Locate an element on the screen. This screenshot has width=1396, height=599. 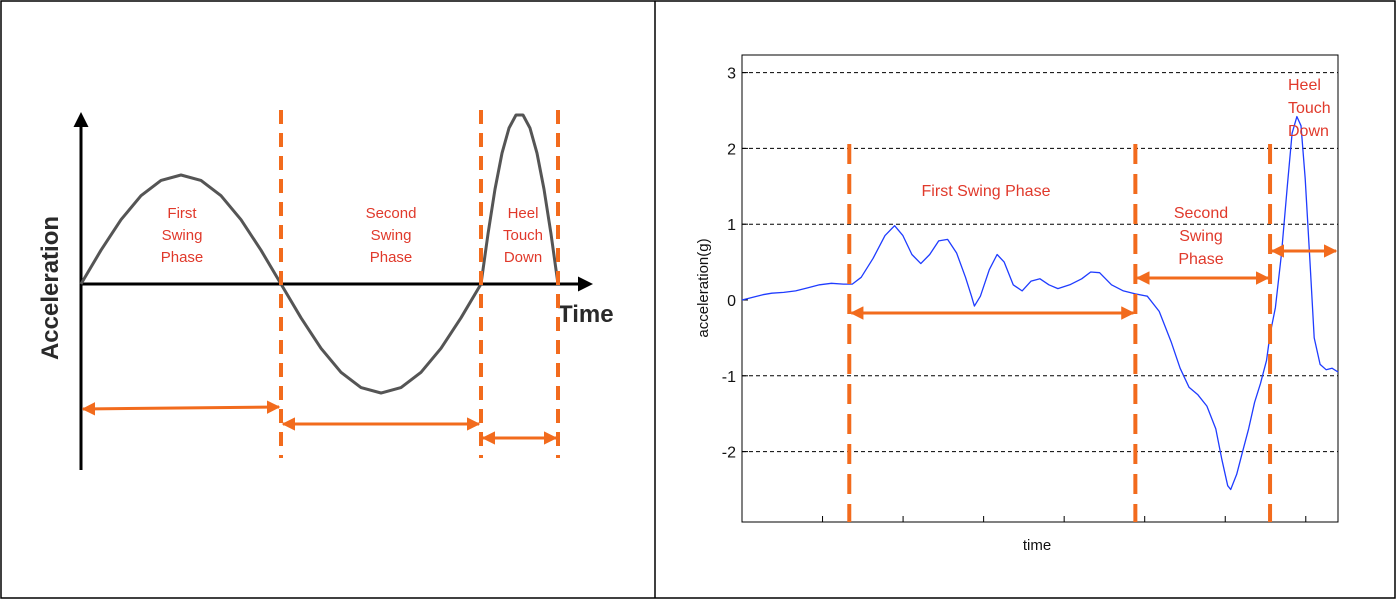
left-phase-label: Down is located at coordinates (523, 257).